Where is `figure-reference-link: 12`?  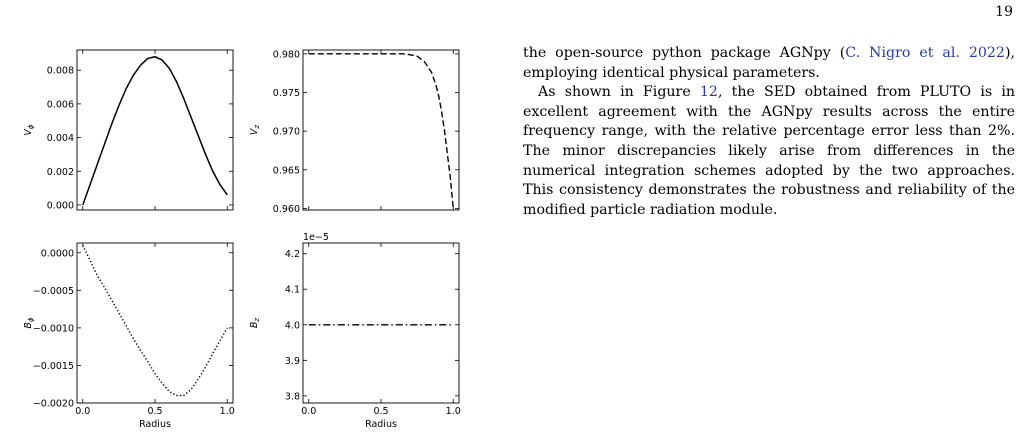
figure-reference-link: 12 is located at coordinates (708, 92).